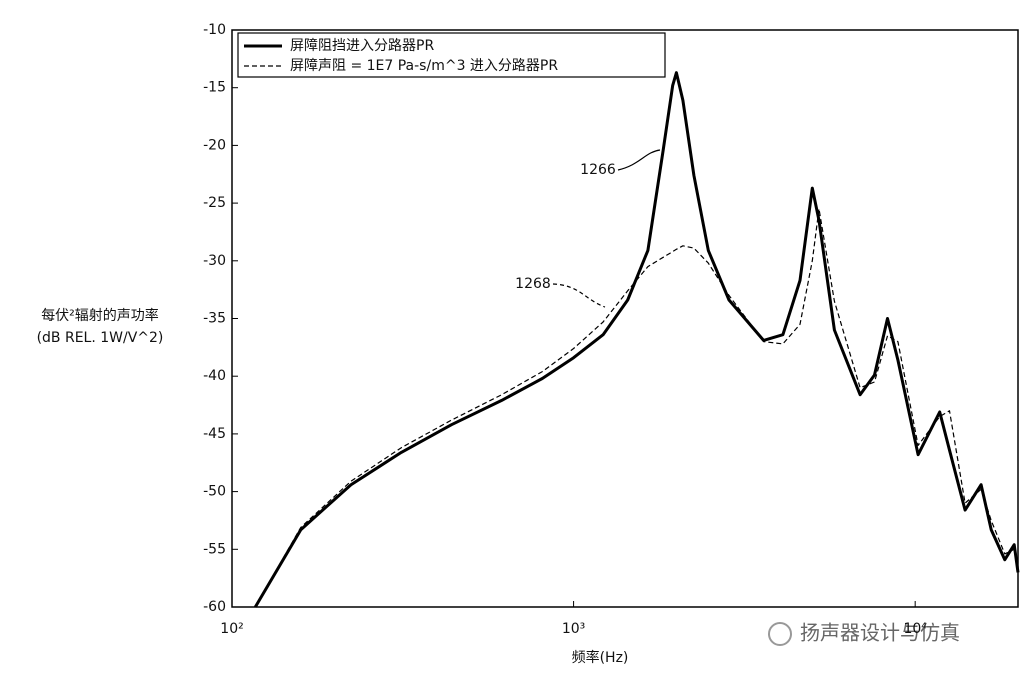 The height and width of the screenshot is (679, 1033). What do you see at coordinates (424, 66) in the screenshot?
I see `legend-label: 屏障声阻 = 1E7 Pa-s/m^3 进入分路器PR` at bounding box center [424, 66].